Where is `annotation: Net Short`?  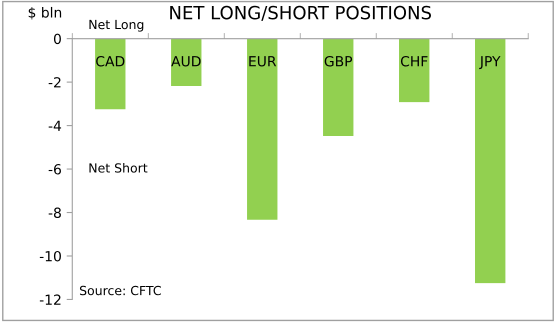 annotation: Net Short is located at coordinates (118, 168).